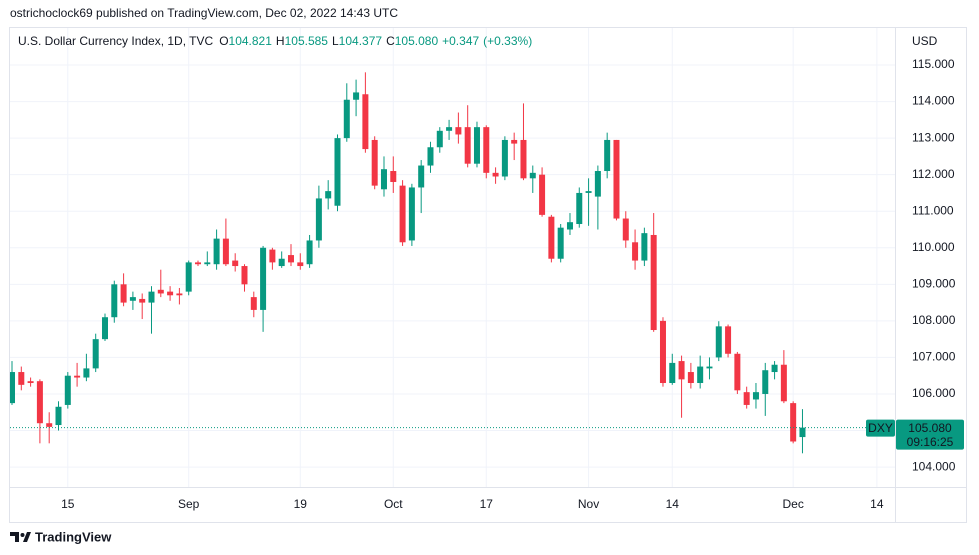 This screenshot has height=555, width=979. Describe the element at coordinates (934, 357) in the screenshot. I see `y-tick-label: 107.000` at that location.